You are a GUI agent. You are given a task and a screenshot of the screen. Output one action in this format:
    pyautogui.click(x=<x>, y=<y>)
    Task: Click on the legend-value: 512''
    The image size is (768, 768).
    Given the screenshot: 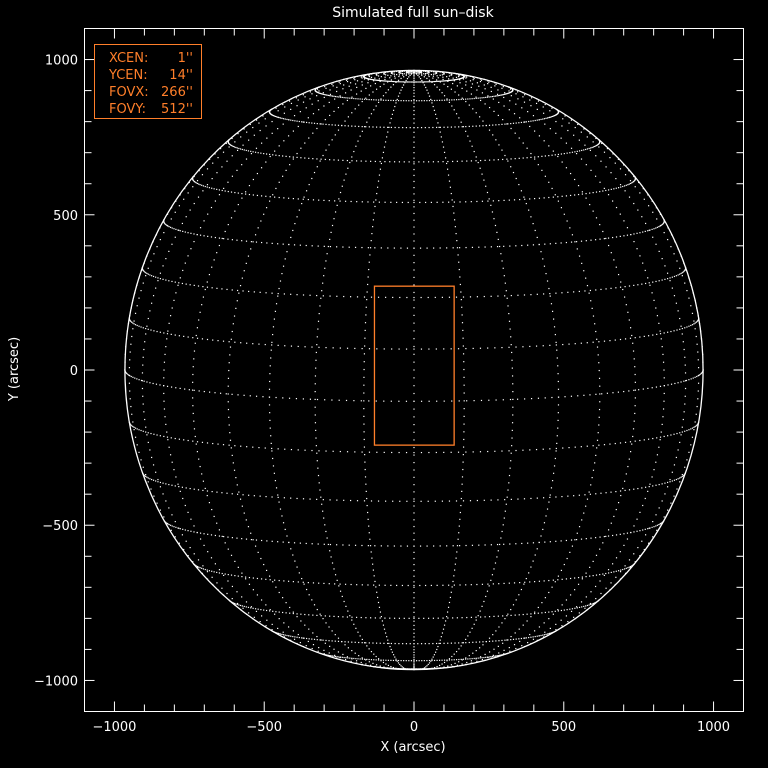 What is the action you would take?
    pyautogui.click(x=177, y=109)
    